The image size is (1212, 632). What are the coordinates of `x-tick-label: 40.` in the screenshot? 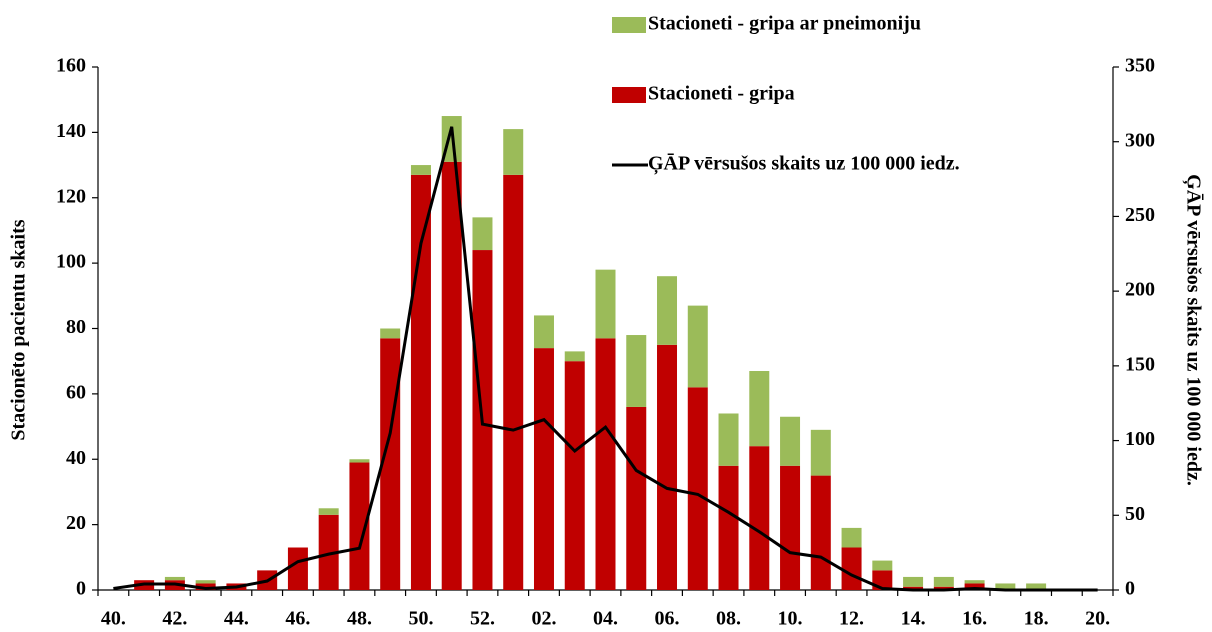 It's located at (113, 619).